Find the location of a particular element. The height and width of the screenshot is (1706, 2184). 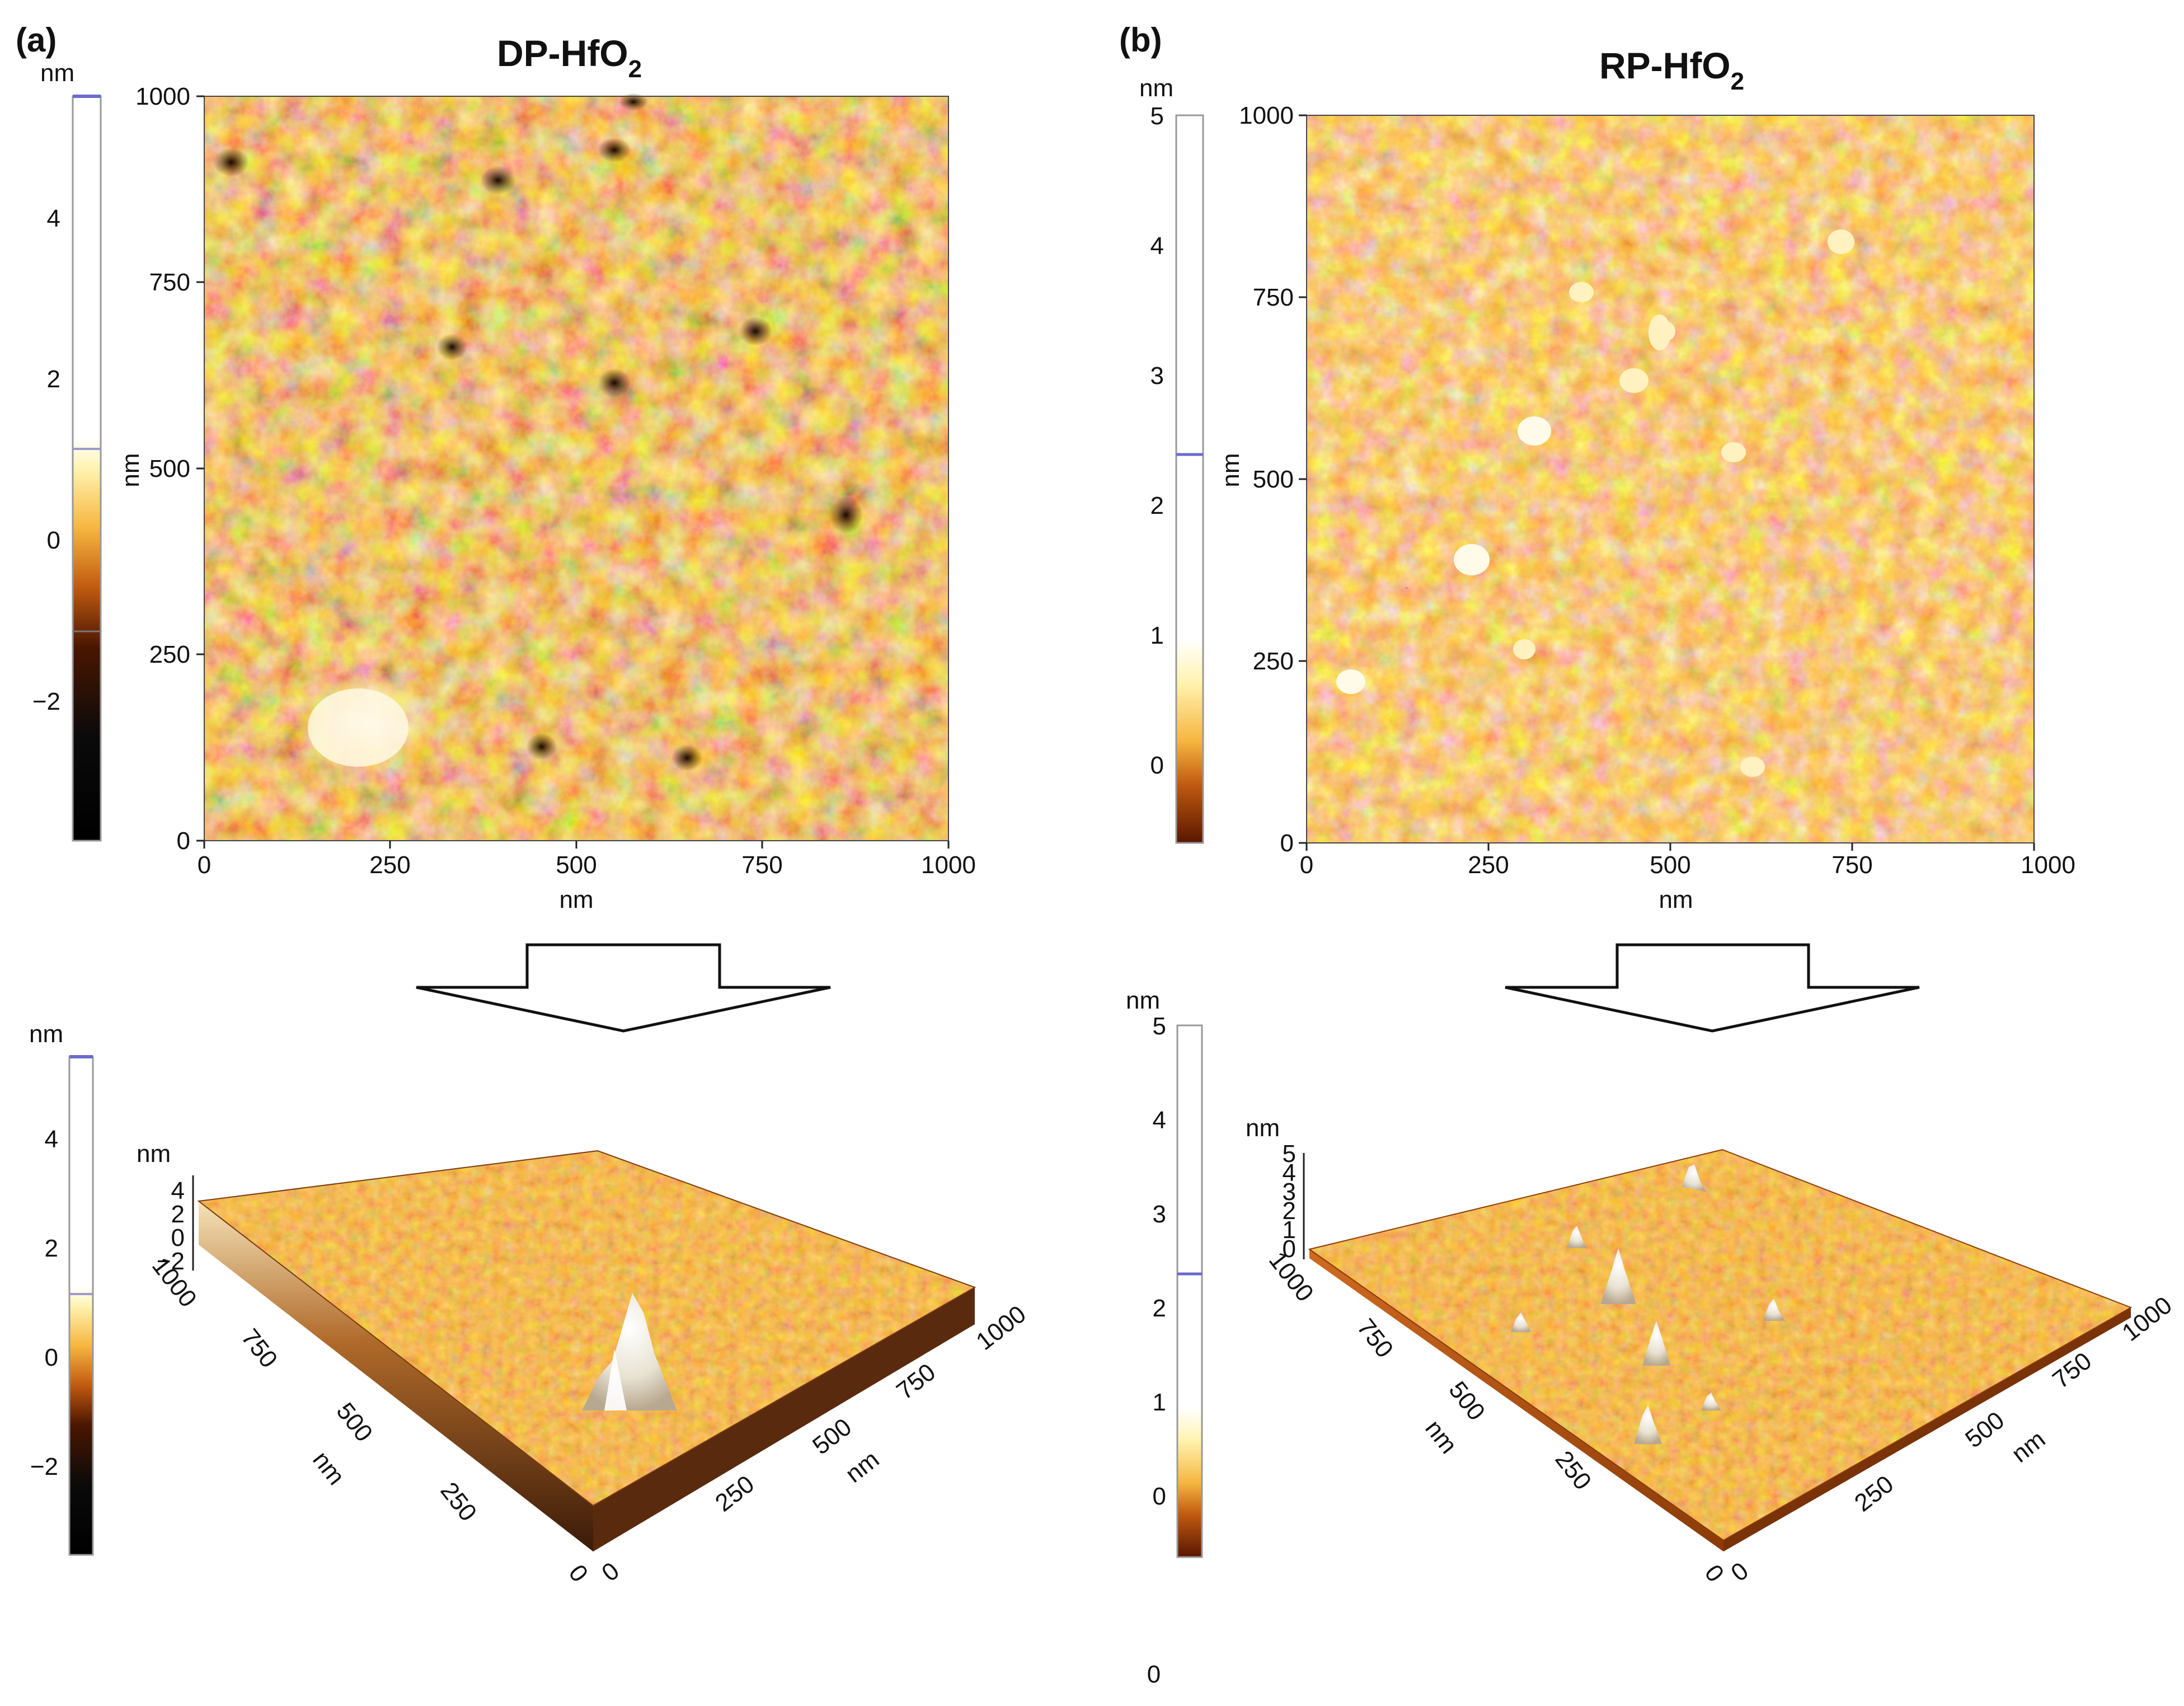

panel-b-surface-z-tick-1: 1 is located at coordinates (1289, 1230).